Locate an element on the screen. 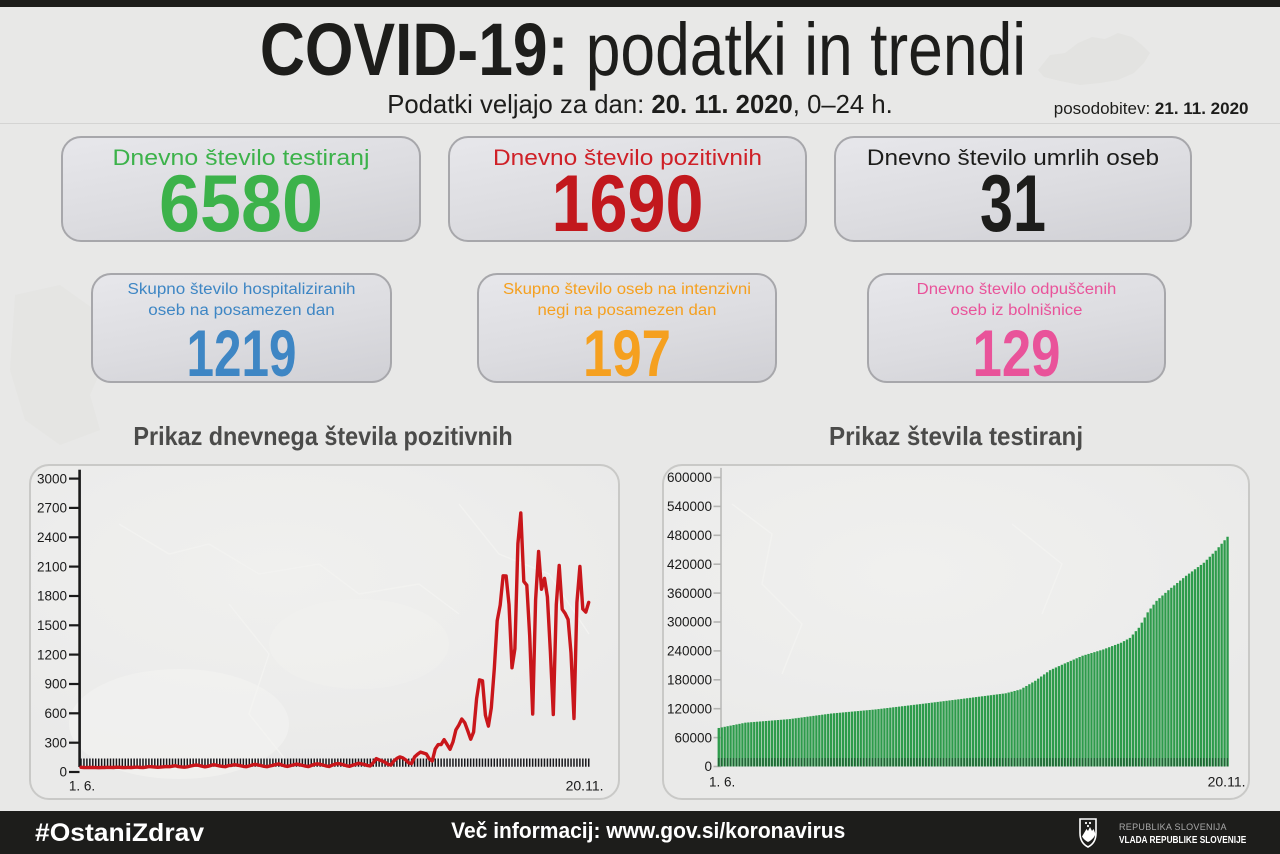 Image resolution: width=1280 pixels, height=854 pixels. svg-text: 120000 is located at coordinates (689, 708).